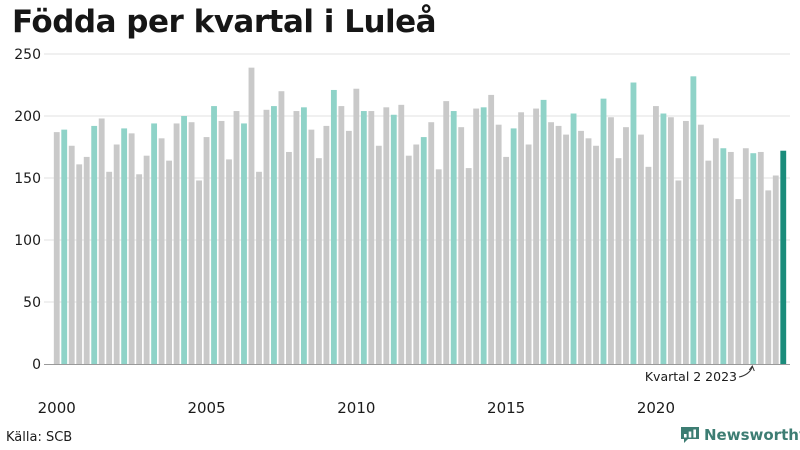 The height and width of the screenshot is (450, 800). Describe the element at coordinates (124, 246) in the screenshot. I see `bar-2002-q2` at that location.